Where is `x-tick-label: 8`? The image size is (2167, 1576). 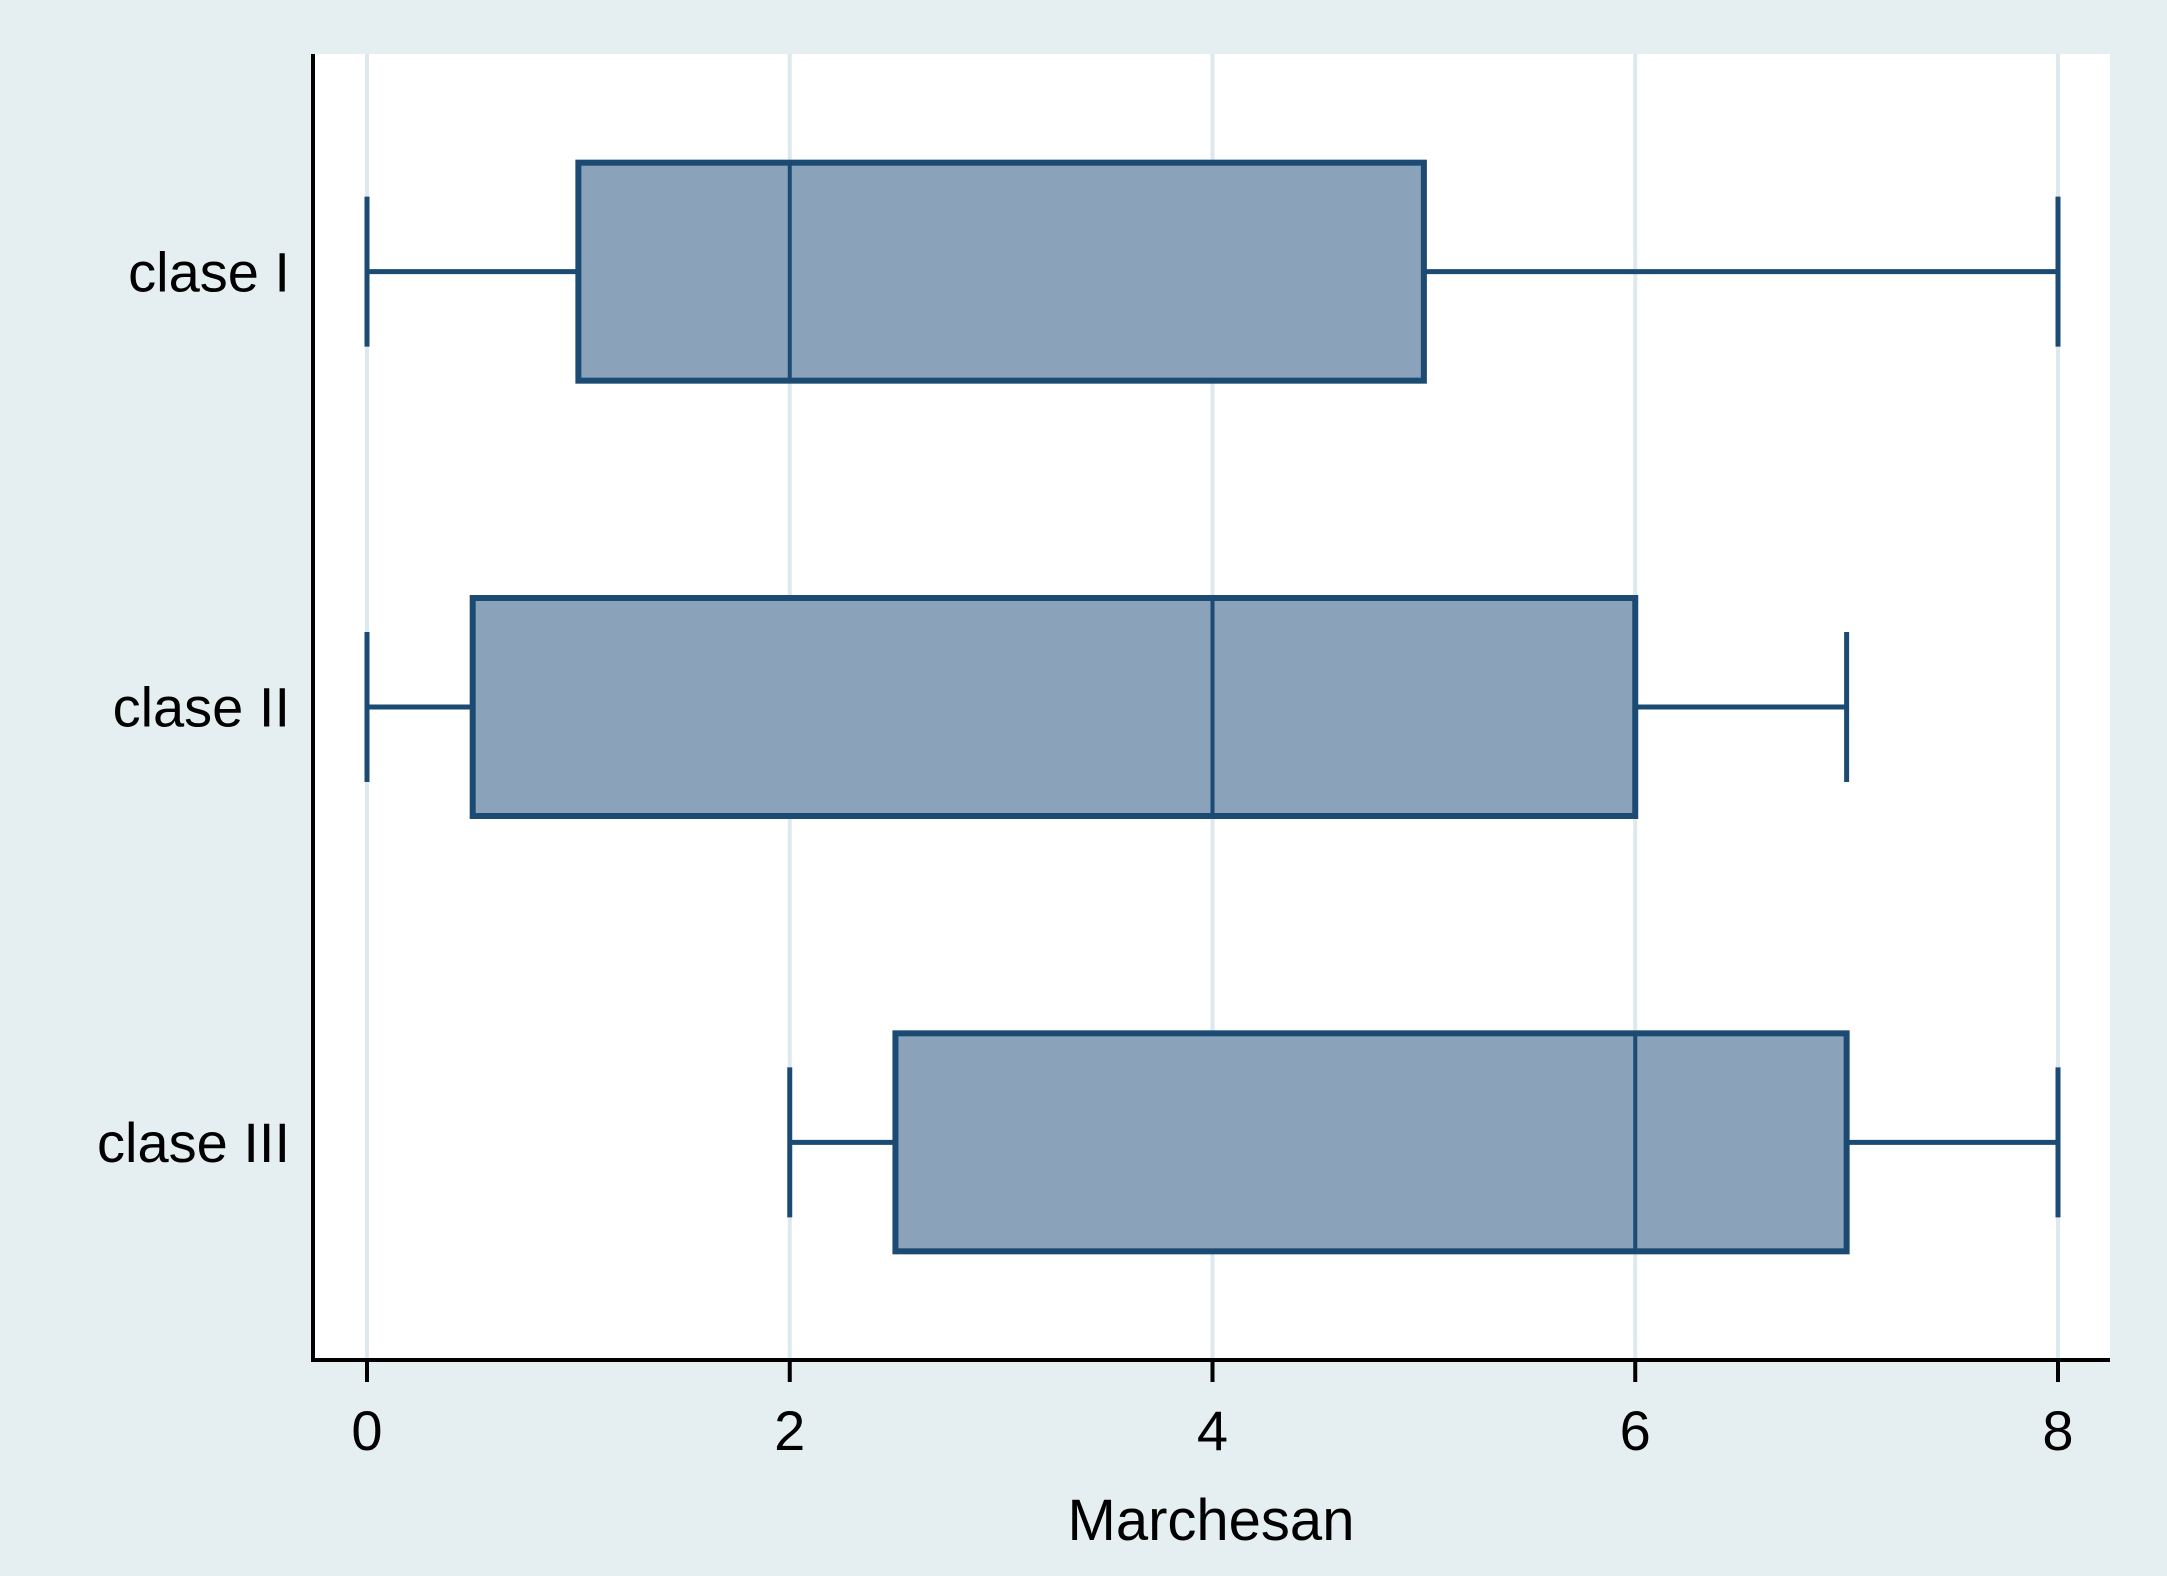
x-tick-label: 8 is located at coordinates (2057, 1430).